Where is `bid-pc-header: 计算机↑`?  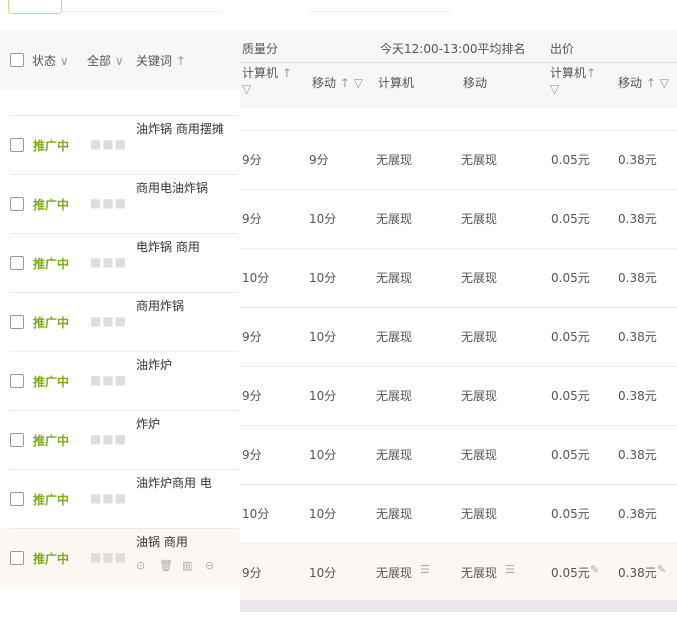 bid-pc-header: 计算机↑ is located at coordinates (573, 73).